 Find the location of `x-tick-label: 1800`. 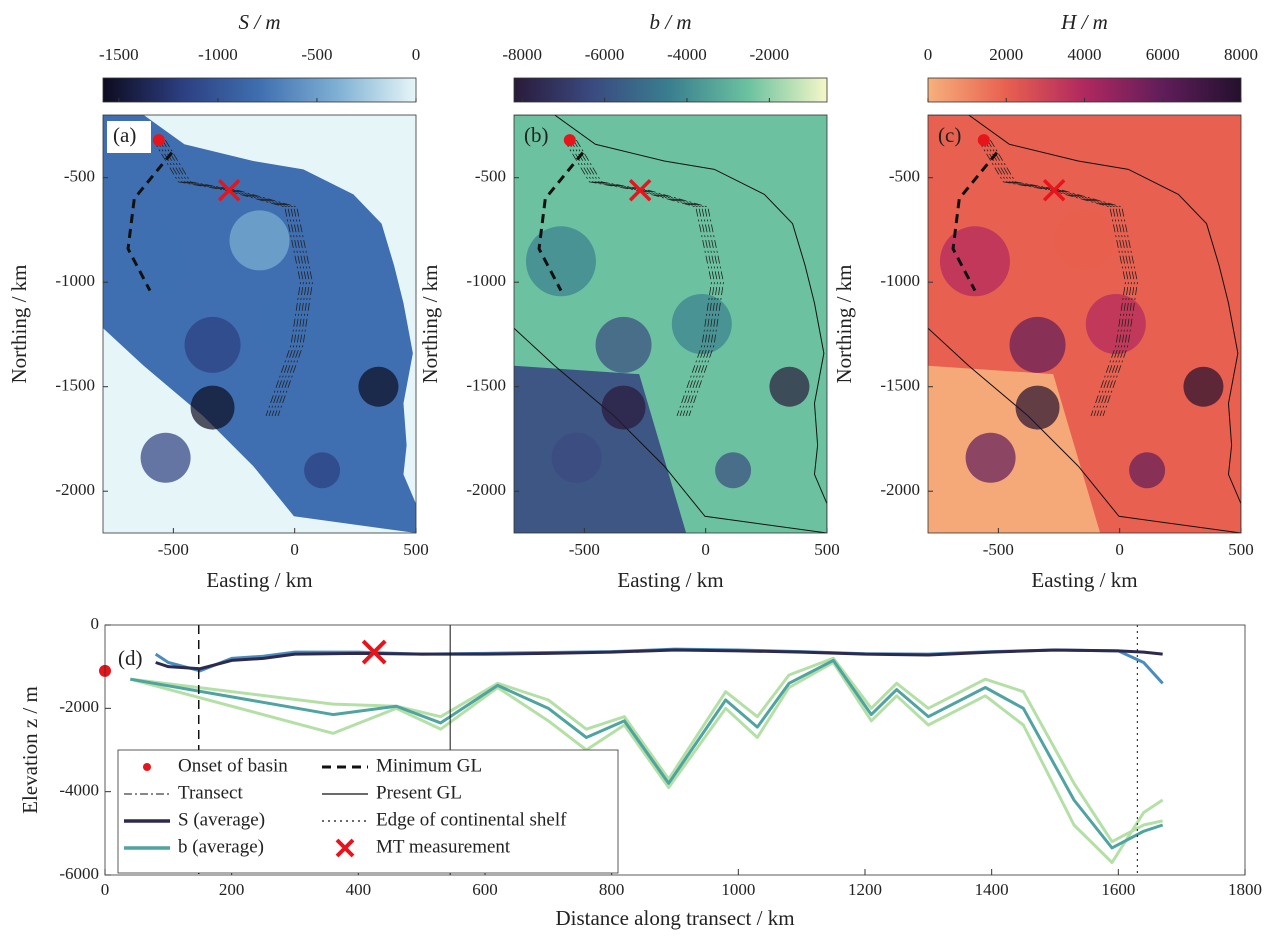

x-tick-label: 1800 is located at coordinates (1245, 889).